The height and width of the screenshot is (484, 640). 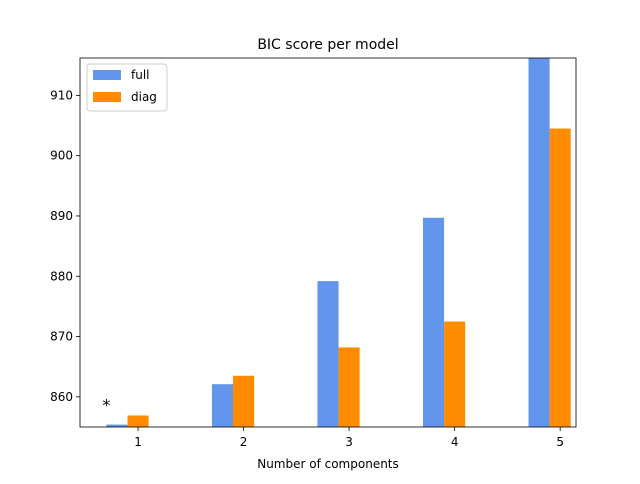 What do you see at coordinates (61, 95) in the screenshot?
I see `y-tick-label-910: 910` at bounding box center [61, 95].